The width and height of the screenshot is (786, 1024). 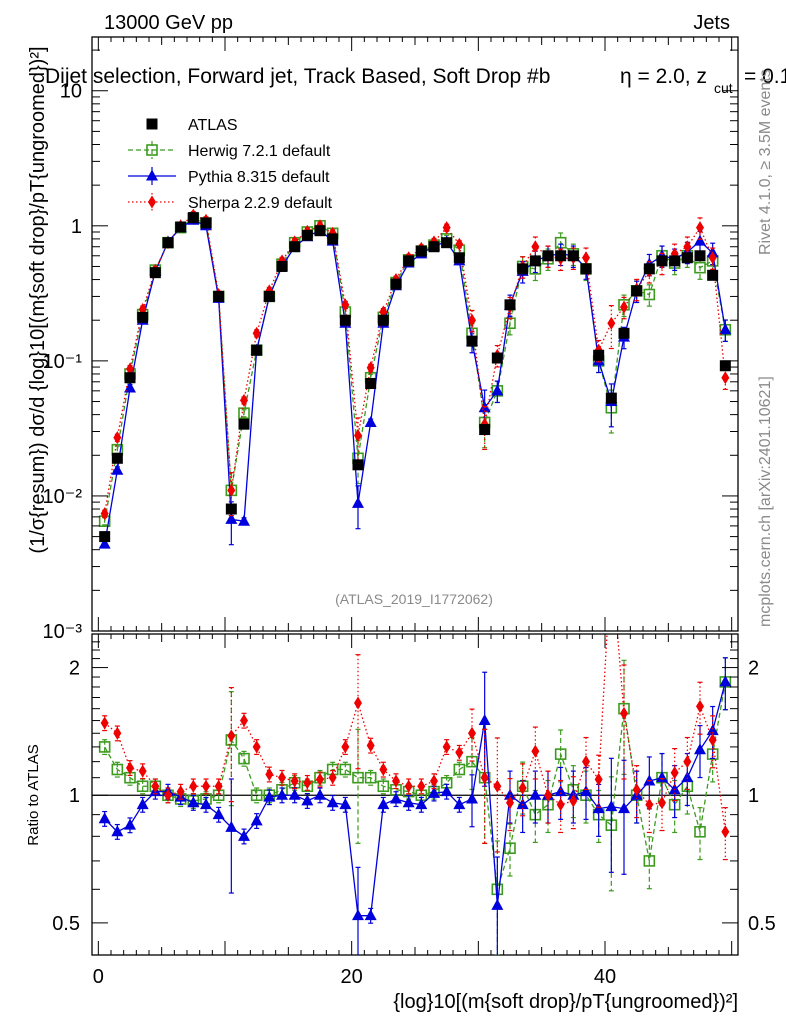 I want to click on x-tick-label: 0, so click(x=98, y=977).